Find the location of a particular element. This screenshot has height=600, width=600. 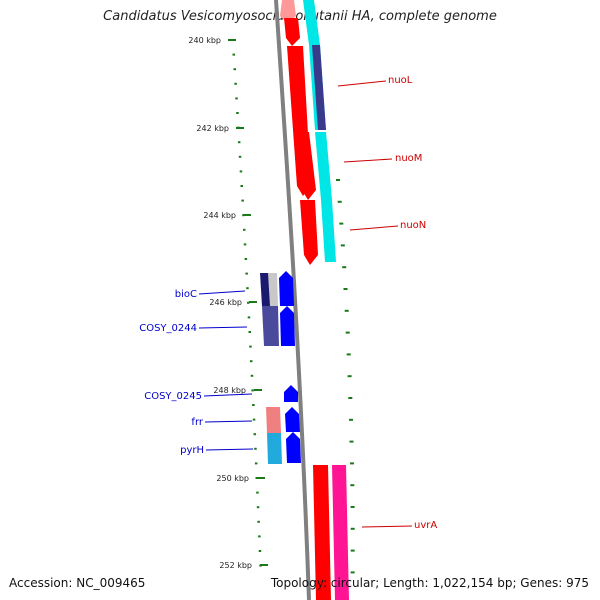

reverse-cds-track is located at coordinates (280, 367).